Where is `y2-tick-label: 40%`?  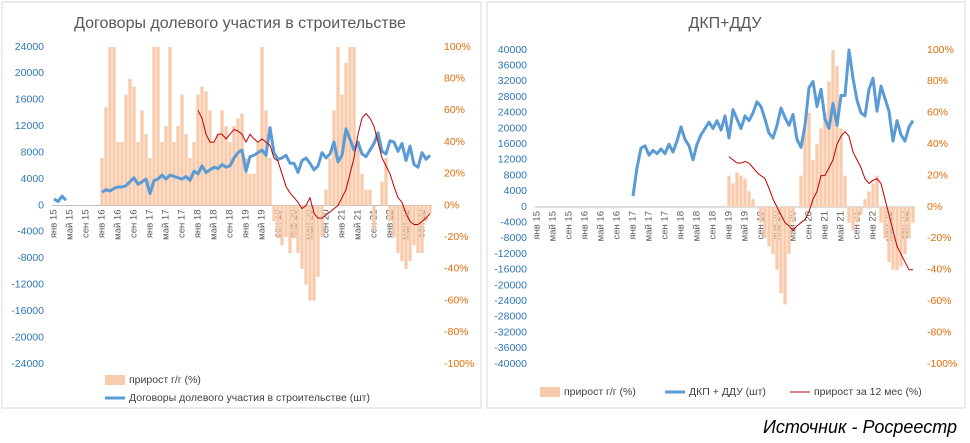 y2-tick-label: 40% is located at coordinates (937, 144).